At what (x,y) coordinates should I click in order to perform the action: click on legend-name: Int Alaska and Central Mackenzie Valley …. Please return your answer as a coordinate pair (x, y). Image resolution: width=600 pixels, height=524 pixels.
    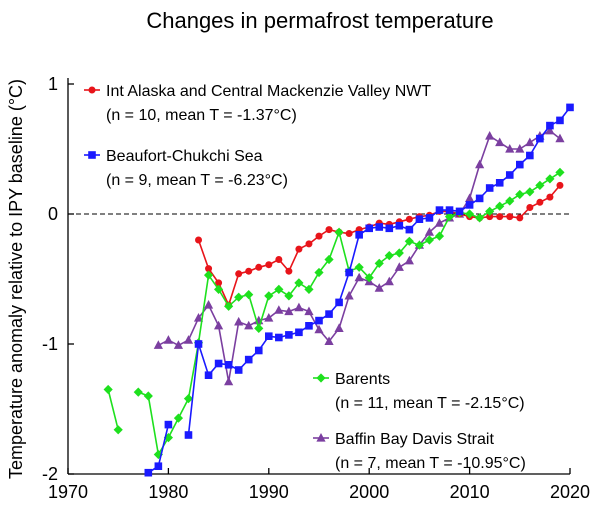
    Looking at the image, I should click on (268, 91).